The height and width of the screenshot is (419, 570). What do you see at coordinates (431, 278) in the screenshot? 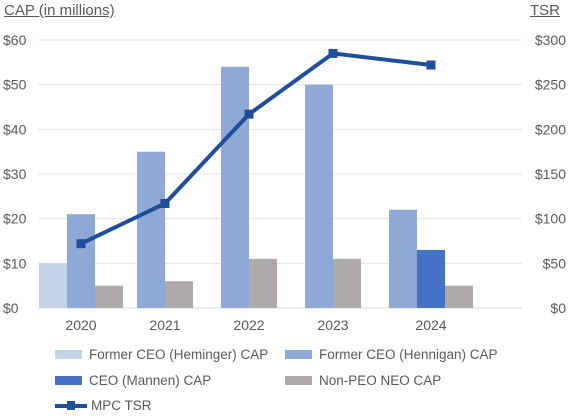
I see `bar-mannen-2024` at bounding box center [431, 278].